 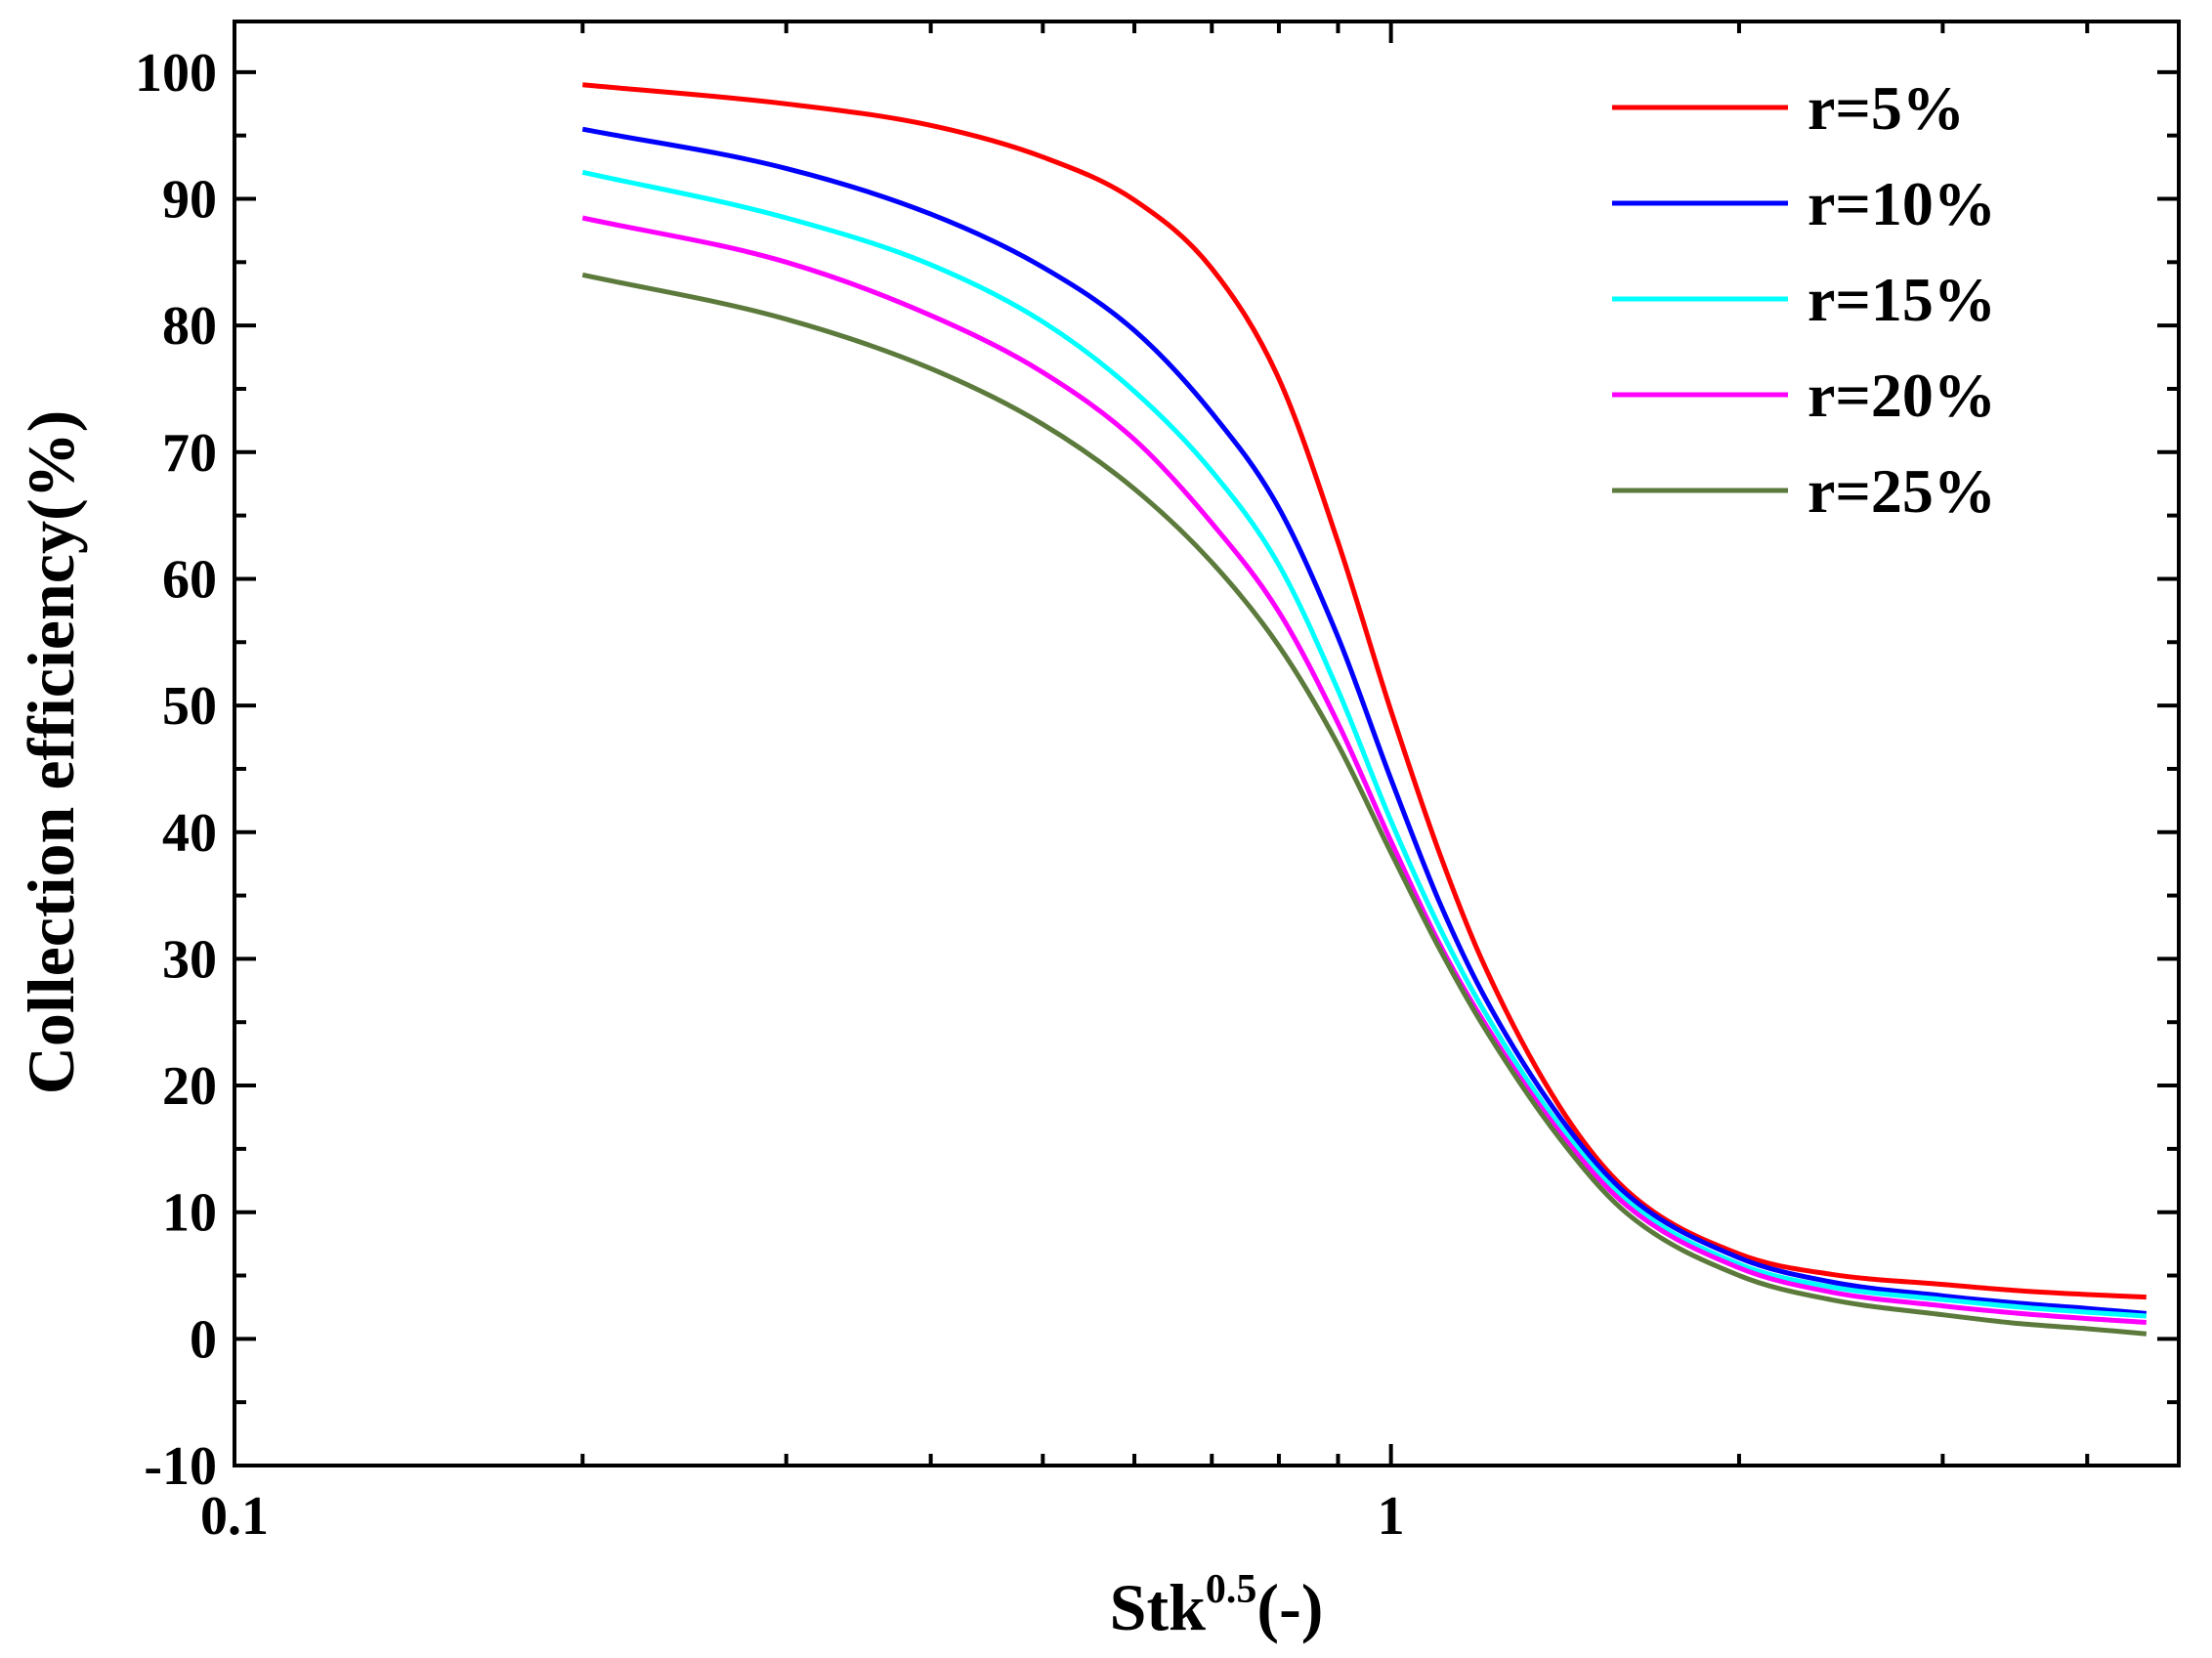 I want to click on x-axis-title-suffix: (-), so click(x=1289, y=1607).